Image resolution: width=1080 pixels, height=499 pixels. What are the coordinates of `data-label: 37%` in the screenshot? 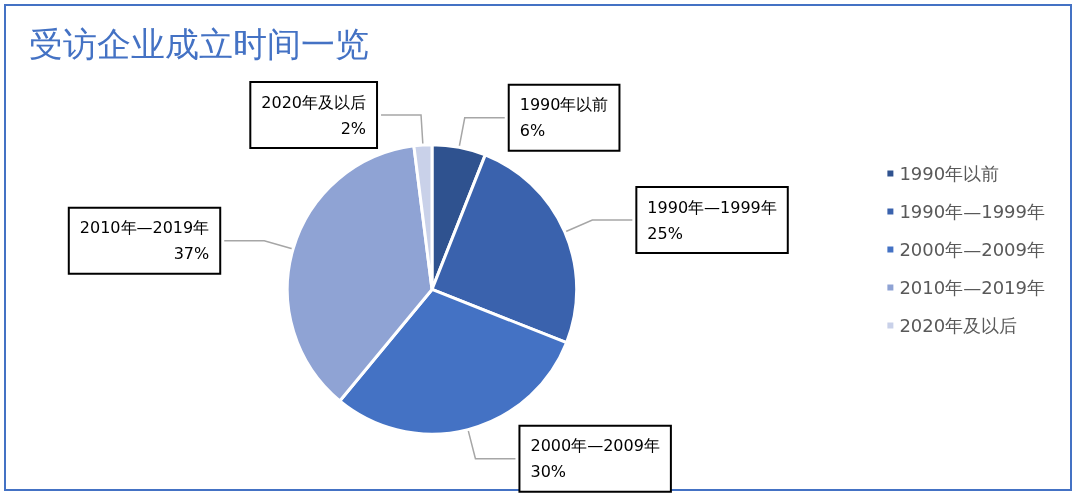 It's located at (191, 254).